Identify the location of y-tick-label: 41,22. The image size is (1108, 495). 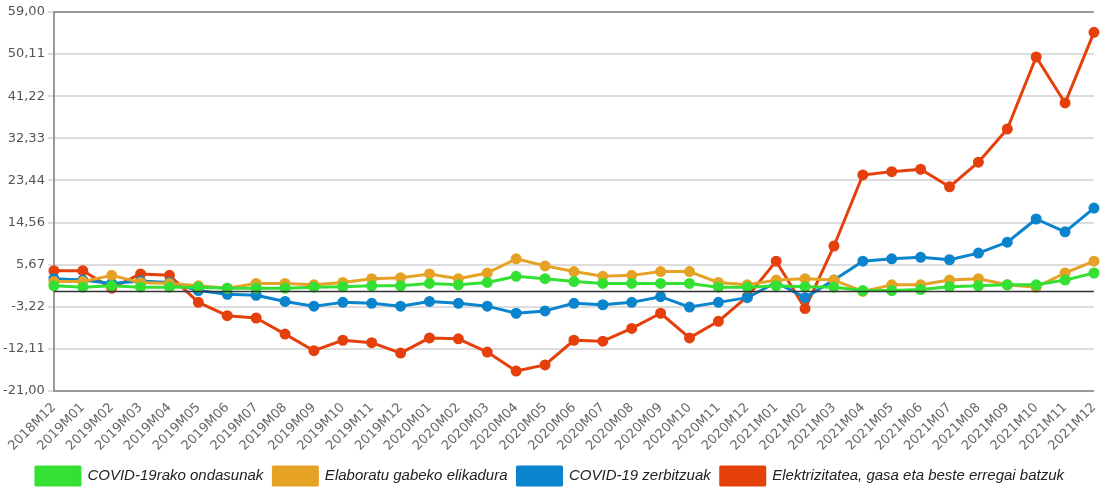
(26, 95).